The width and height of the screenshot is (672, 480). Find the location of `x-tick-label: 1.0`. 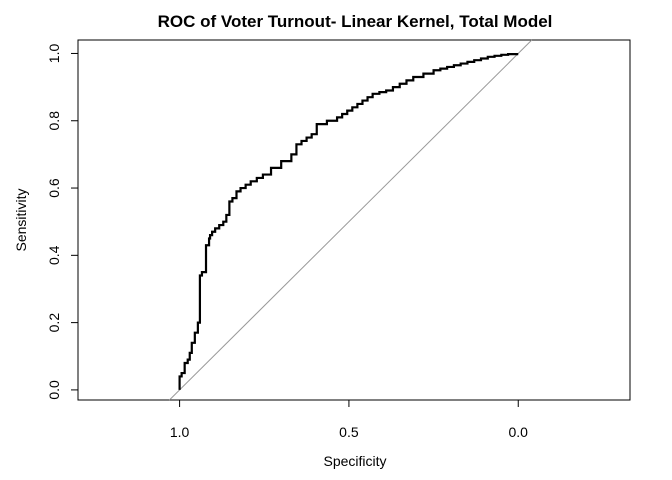

x-tick-label: 1.0 is located at coordinates (180, 432).